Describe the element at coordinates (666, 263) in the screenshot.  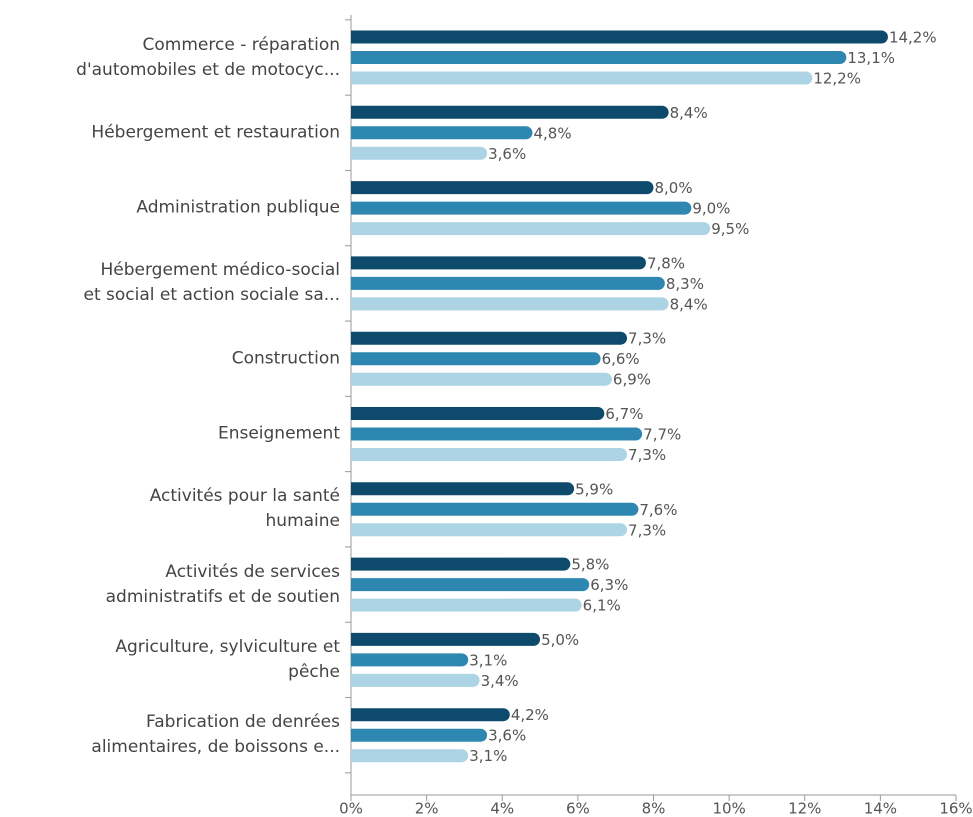
I see `value-label: 7,8%` at that location.